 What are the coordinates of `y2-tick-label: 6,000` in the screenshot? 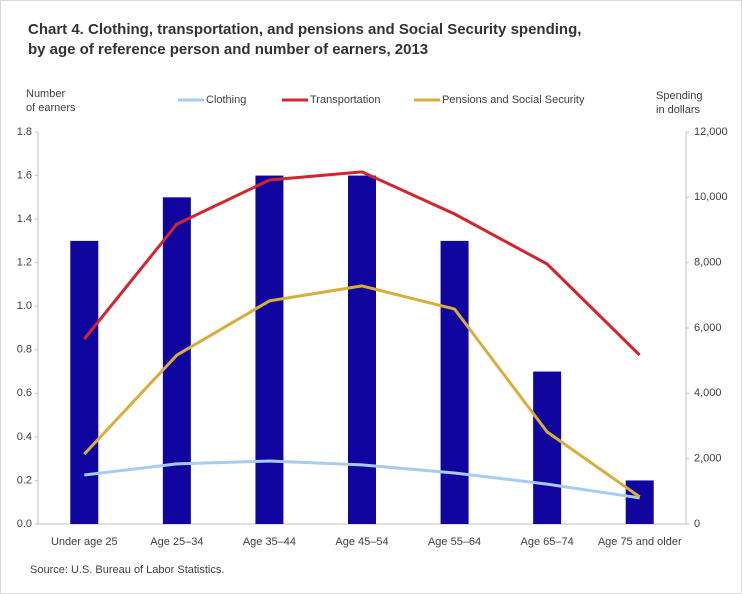 It's located at (708, 328).